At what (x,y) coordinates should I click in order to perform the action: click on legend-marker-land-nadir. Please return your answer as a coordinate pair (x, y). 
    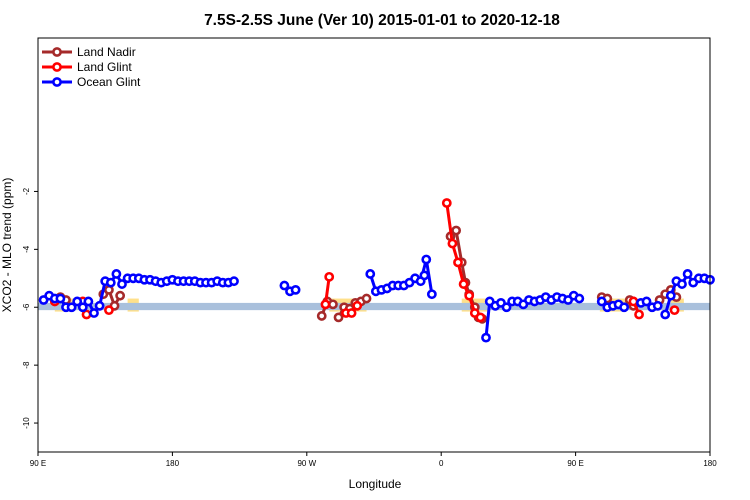
    Looking at the image, I should click on (57, 52).